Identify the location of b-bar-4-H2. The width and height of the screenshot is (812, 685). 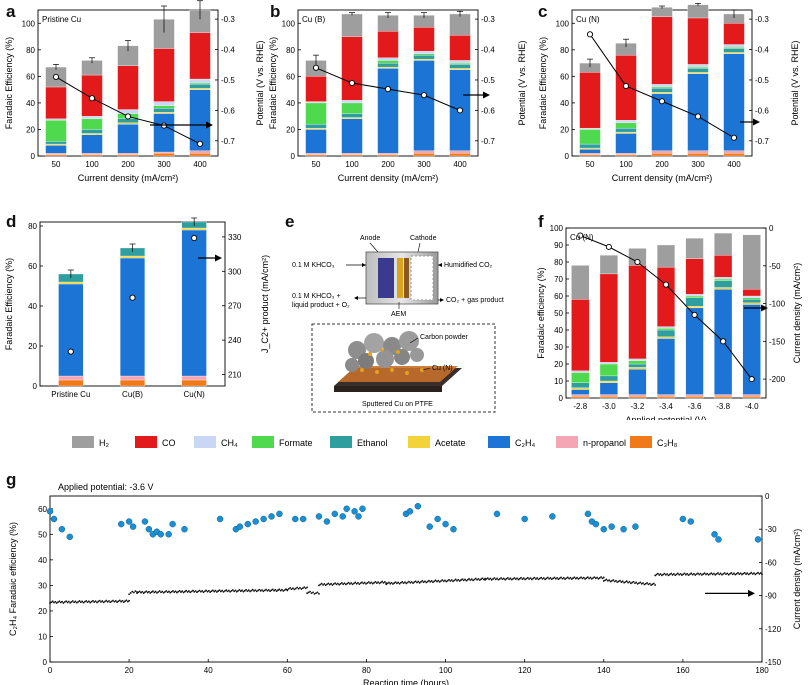
(460, 24).